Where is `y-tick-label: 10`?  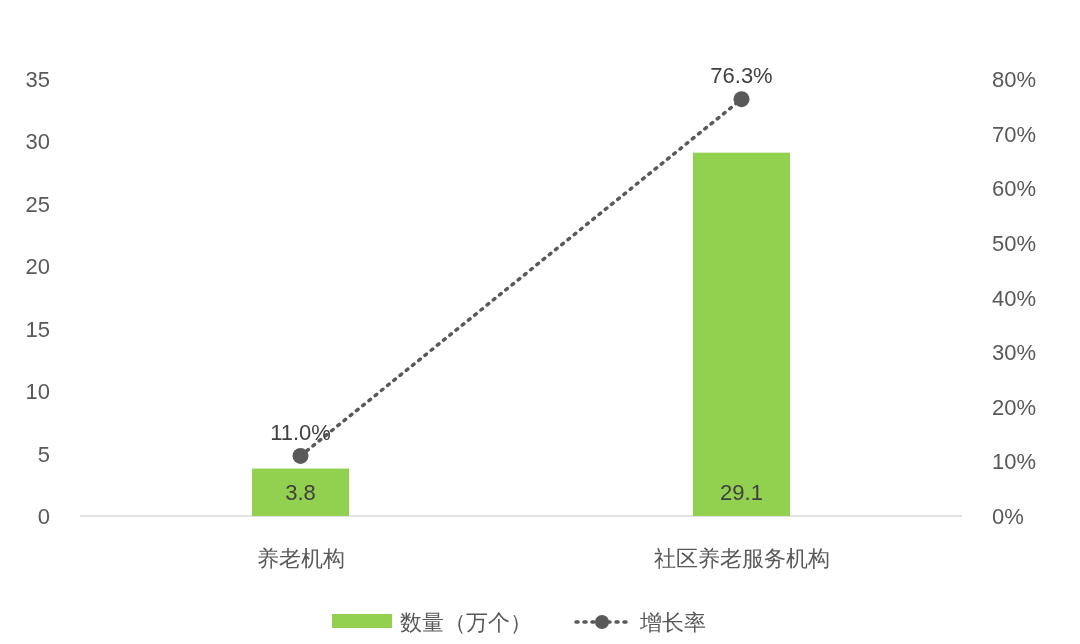
y-tick-label: 10 is located at coordinates (37, 392).